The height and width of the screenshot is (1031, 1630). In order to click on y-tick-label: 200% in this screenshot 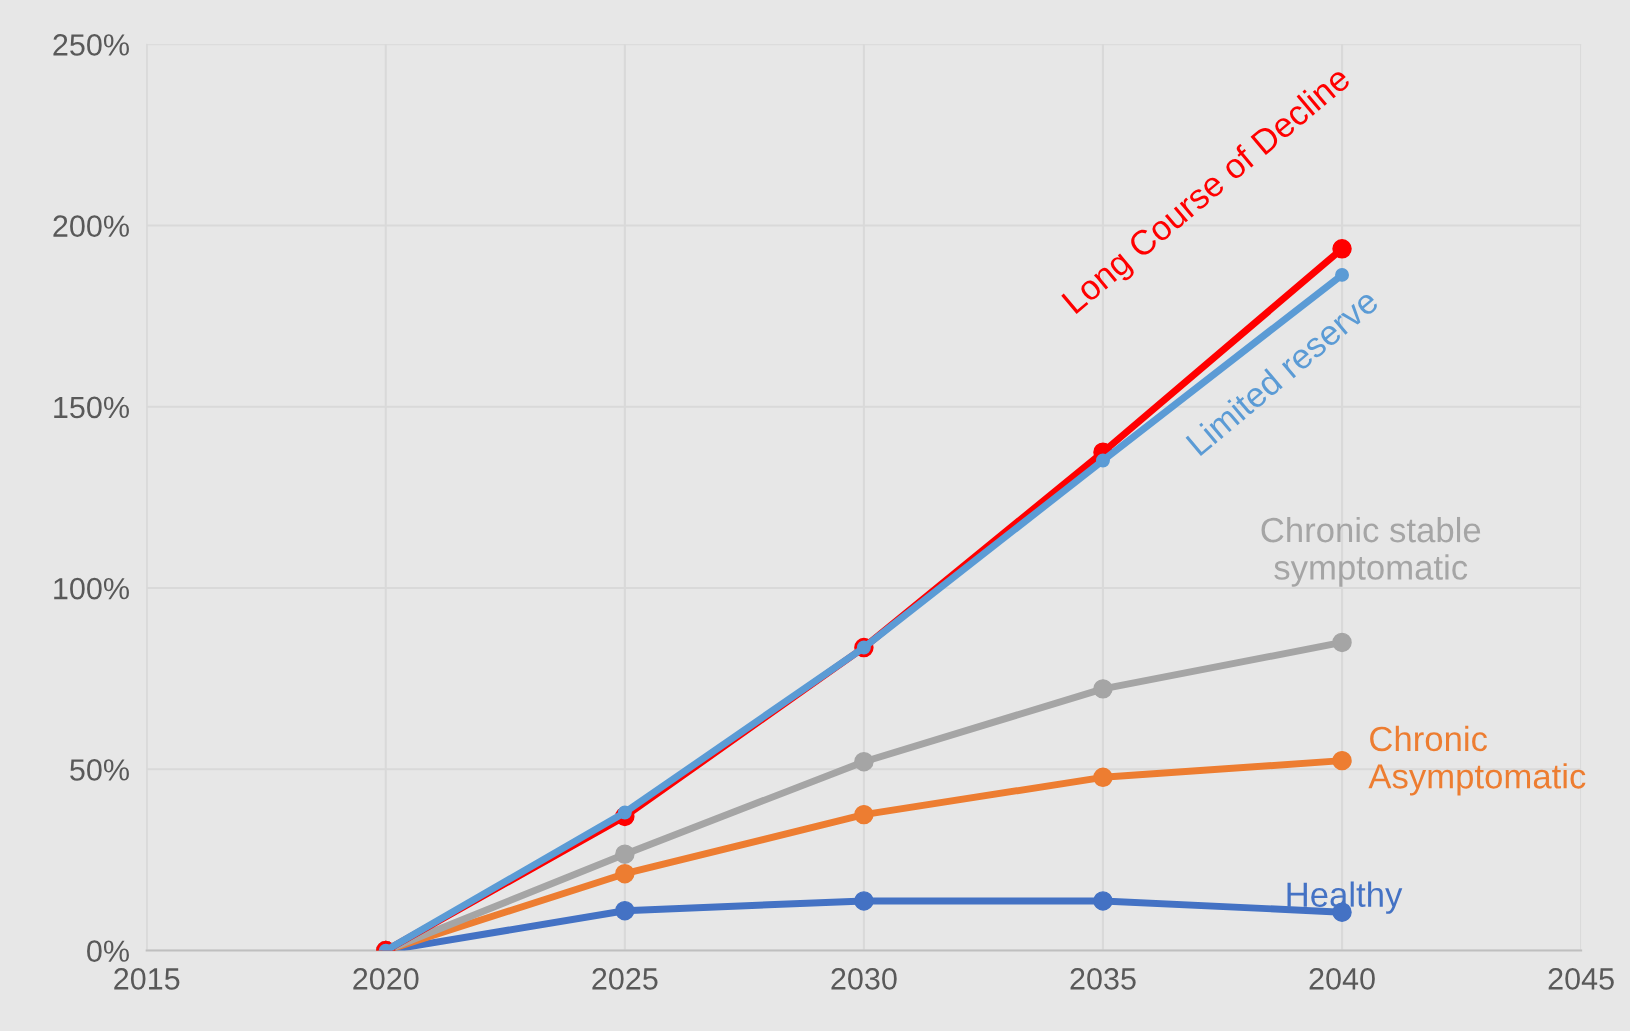, I will do `click(91, 226)`.